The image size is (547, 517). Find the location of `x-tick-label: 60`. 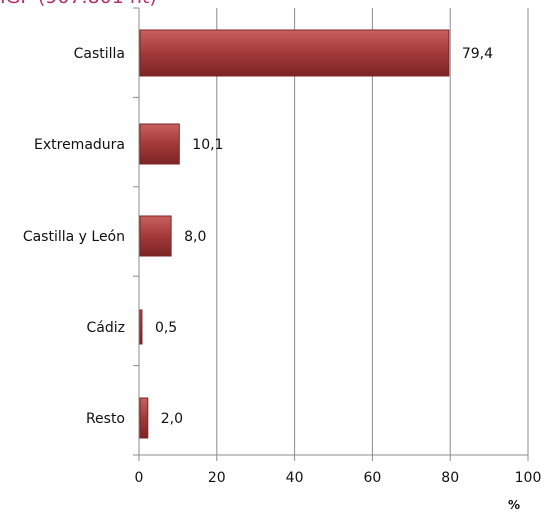

x-tick-label: 60 is located at coordinates (372, 478).